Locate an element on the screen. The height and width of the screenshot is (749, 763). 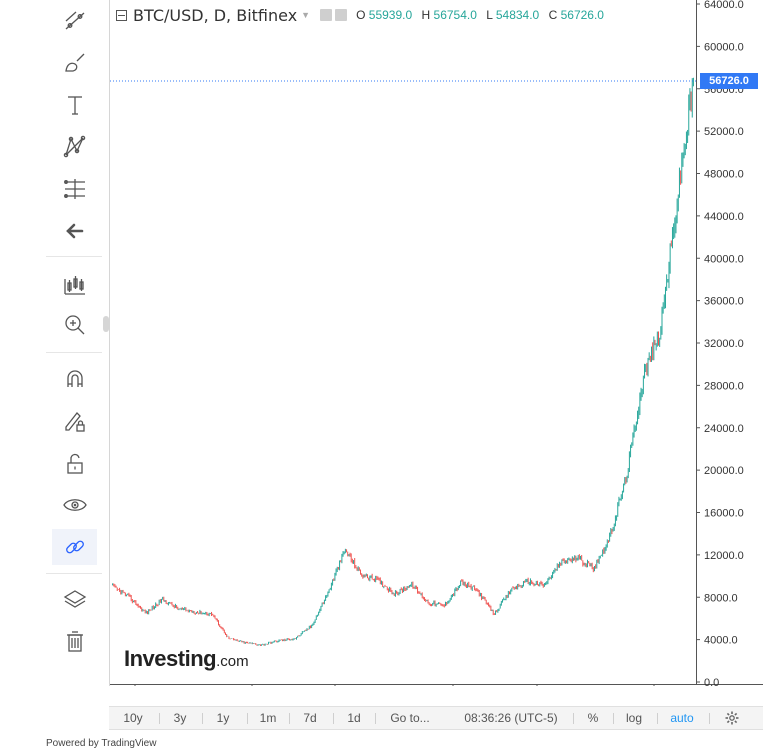
range-1d-button: 1d is located at coordinates (354, 718).